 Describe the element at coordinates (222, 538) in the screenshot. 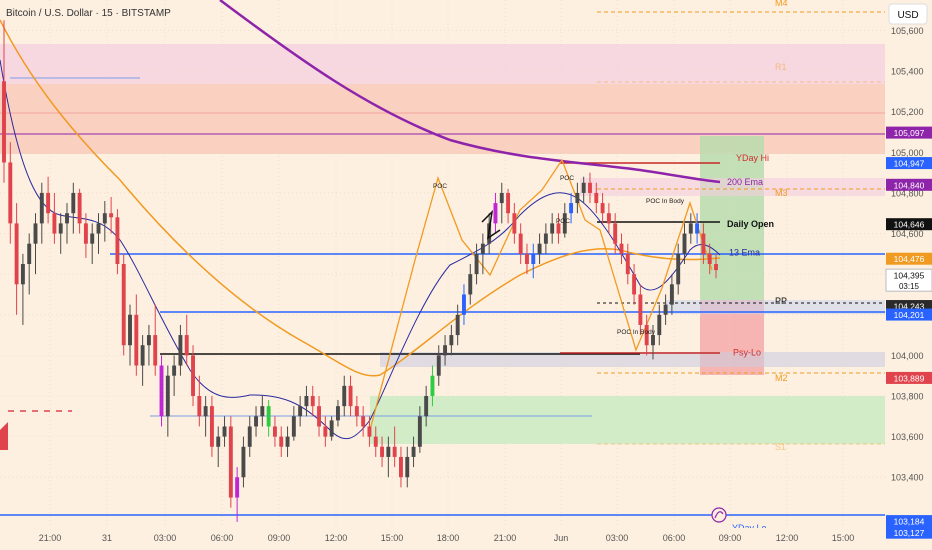

I see `time-tick-label: 06:00` at that location.